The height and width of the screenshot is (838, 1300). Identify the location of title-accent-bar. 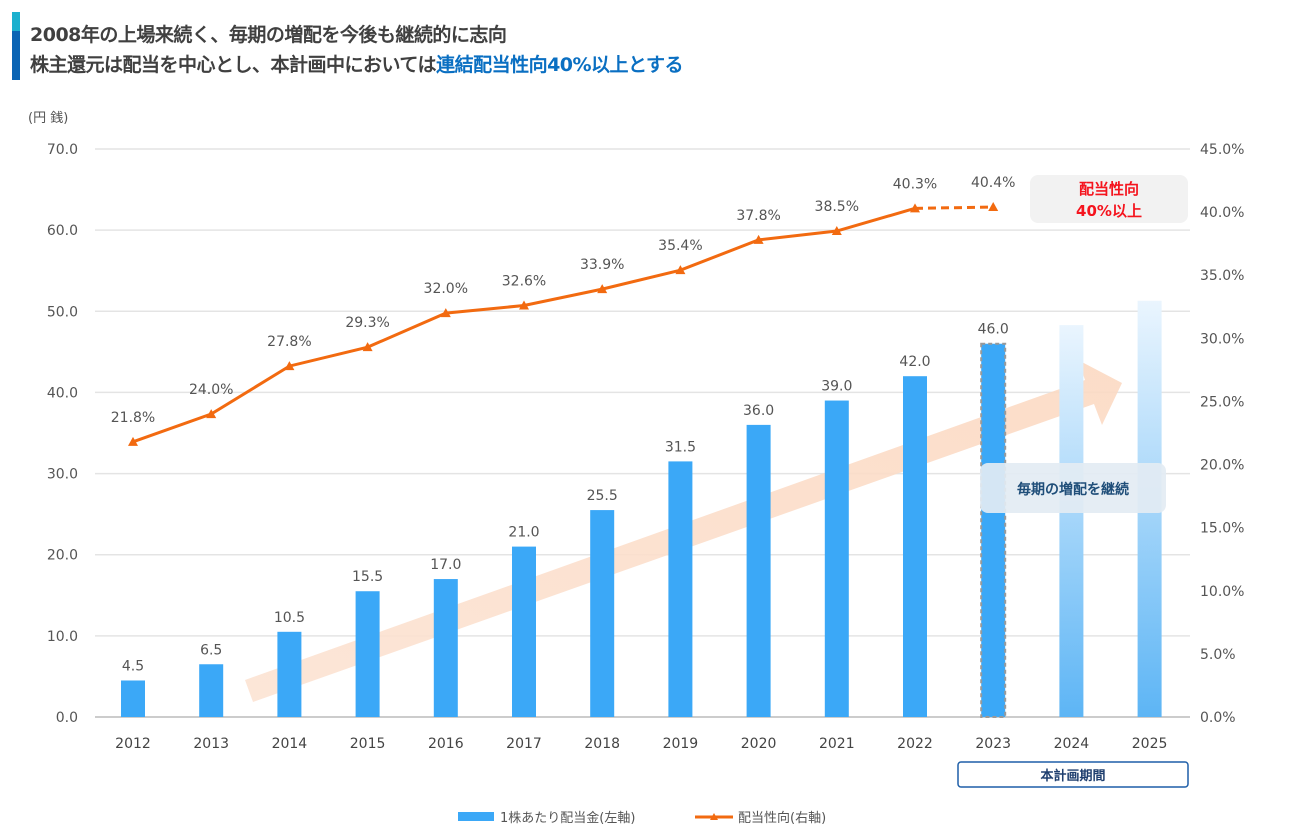
(16, 46).